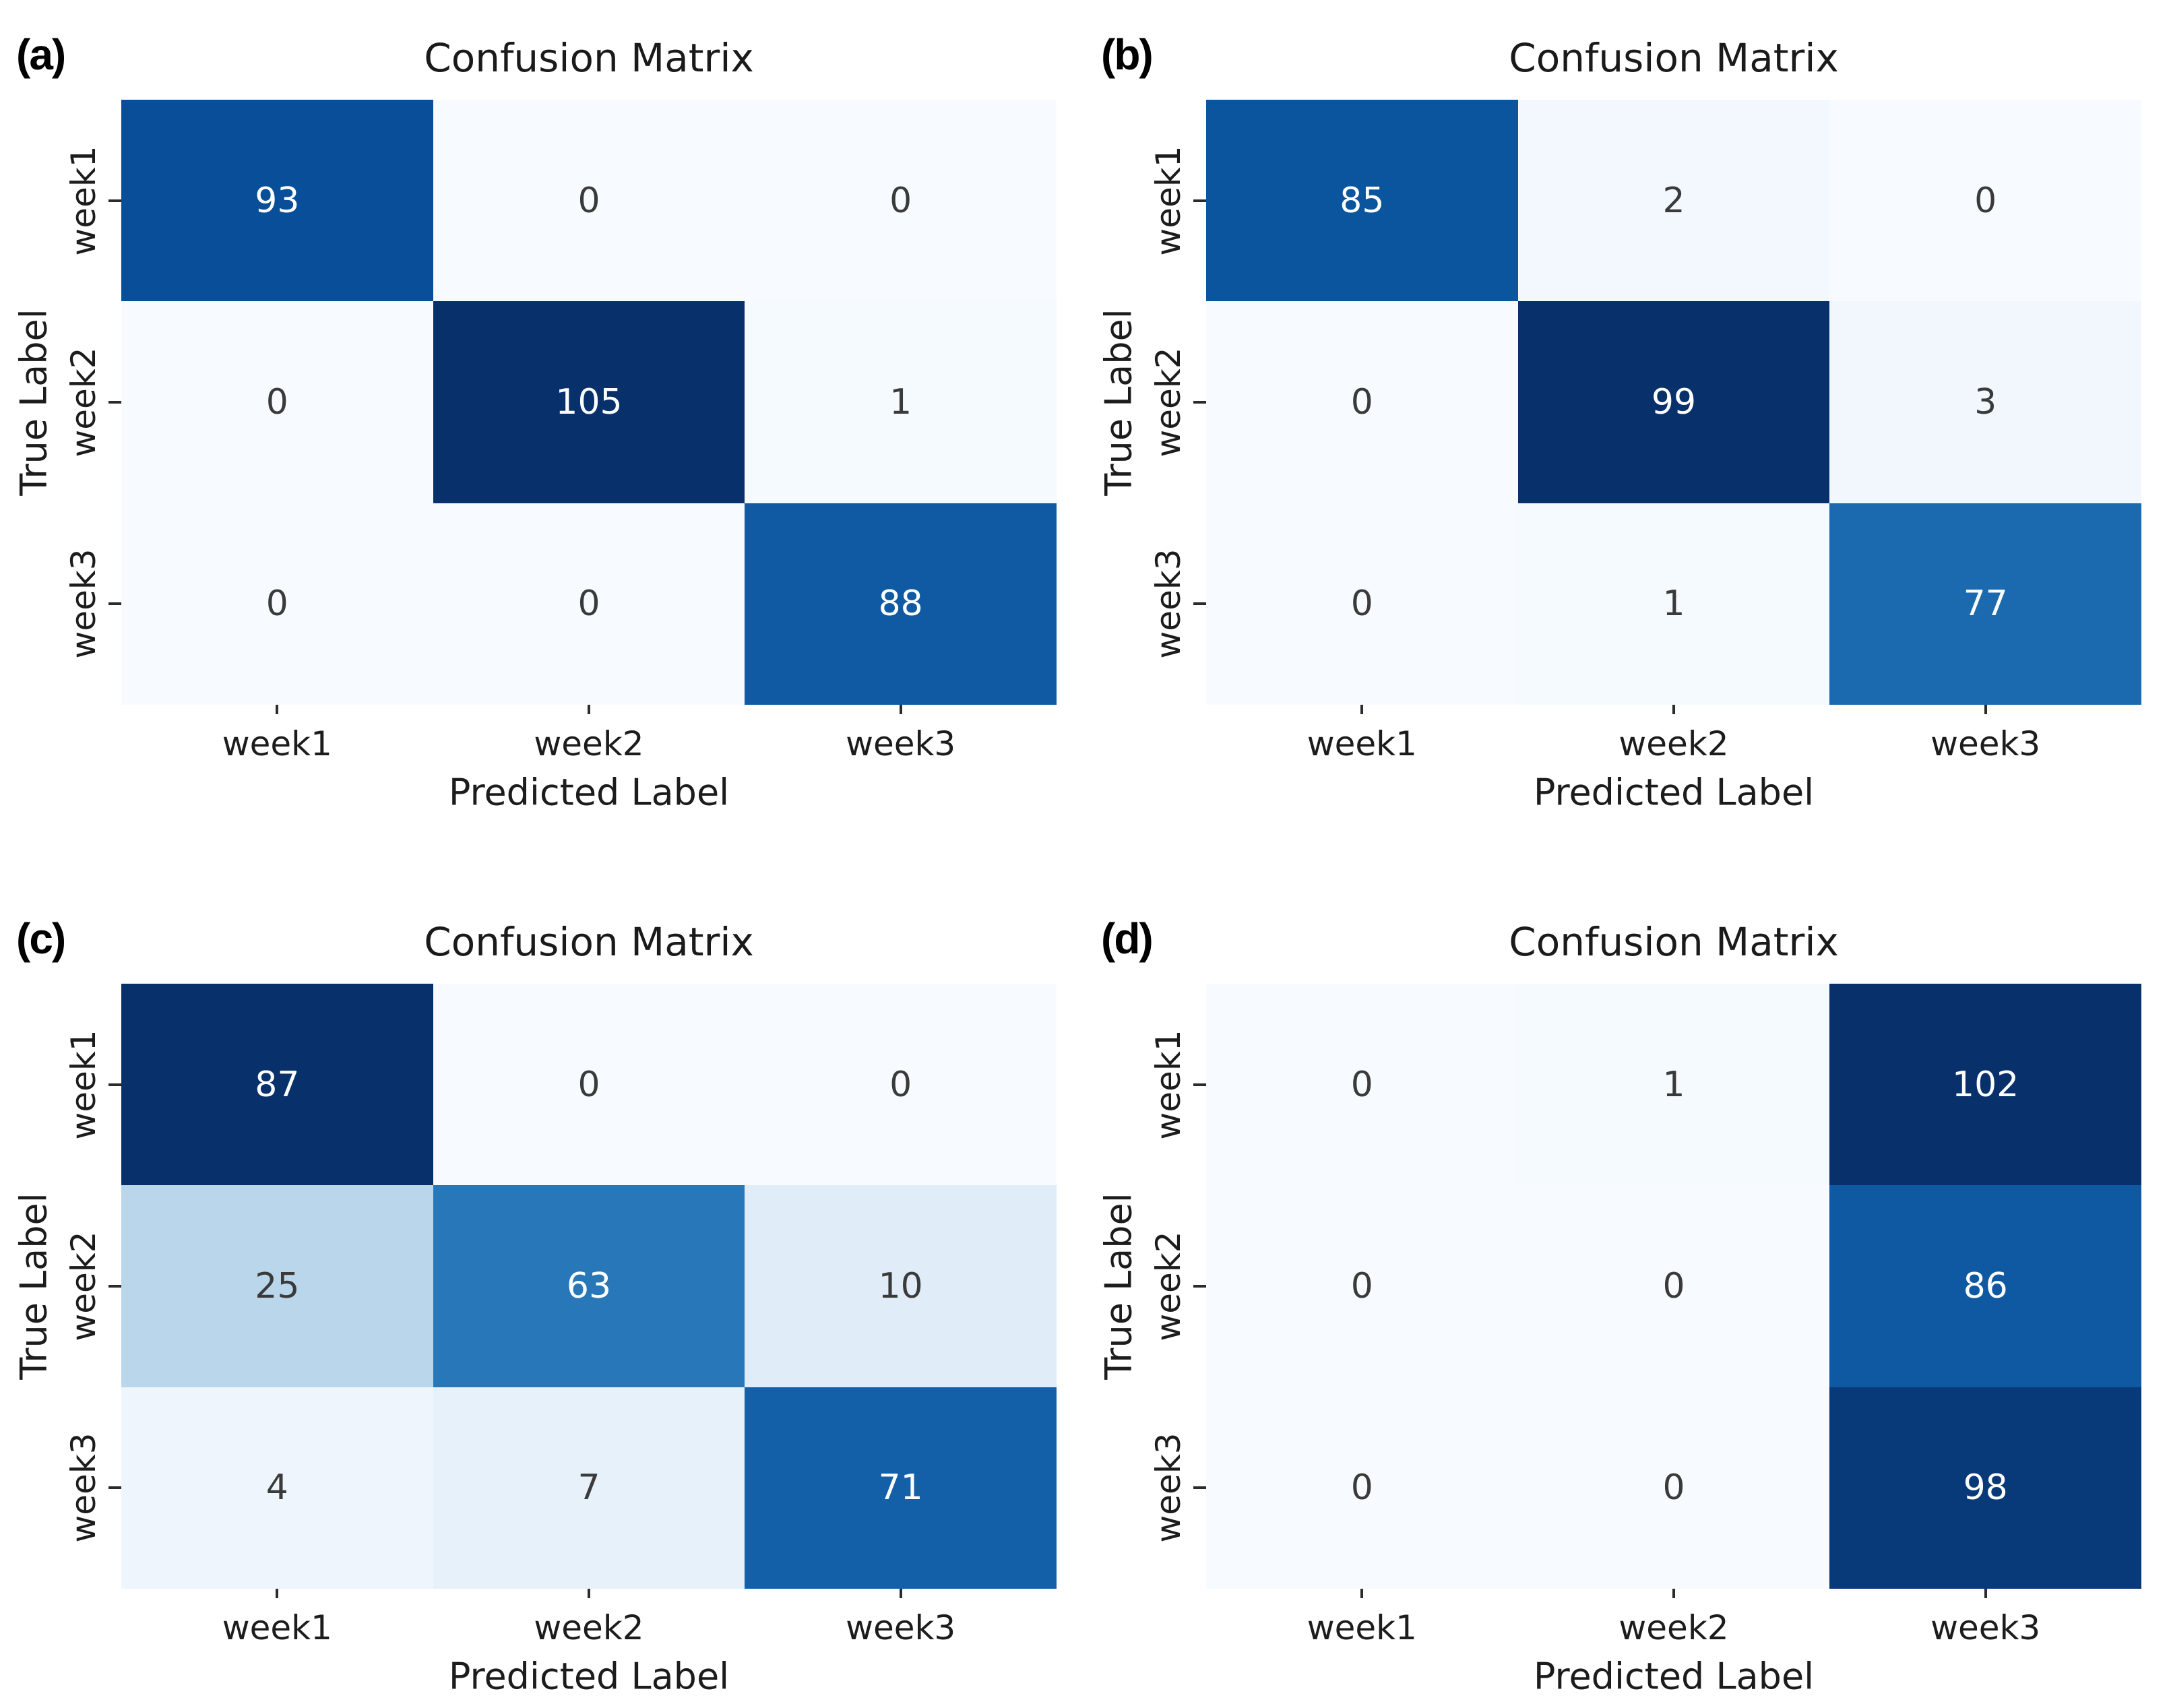  I want to click on matrix-cell: 99, so click(1673, 402).